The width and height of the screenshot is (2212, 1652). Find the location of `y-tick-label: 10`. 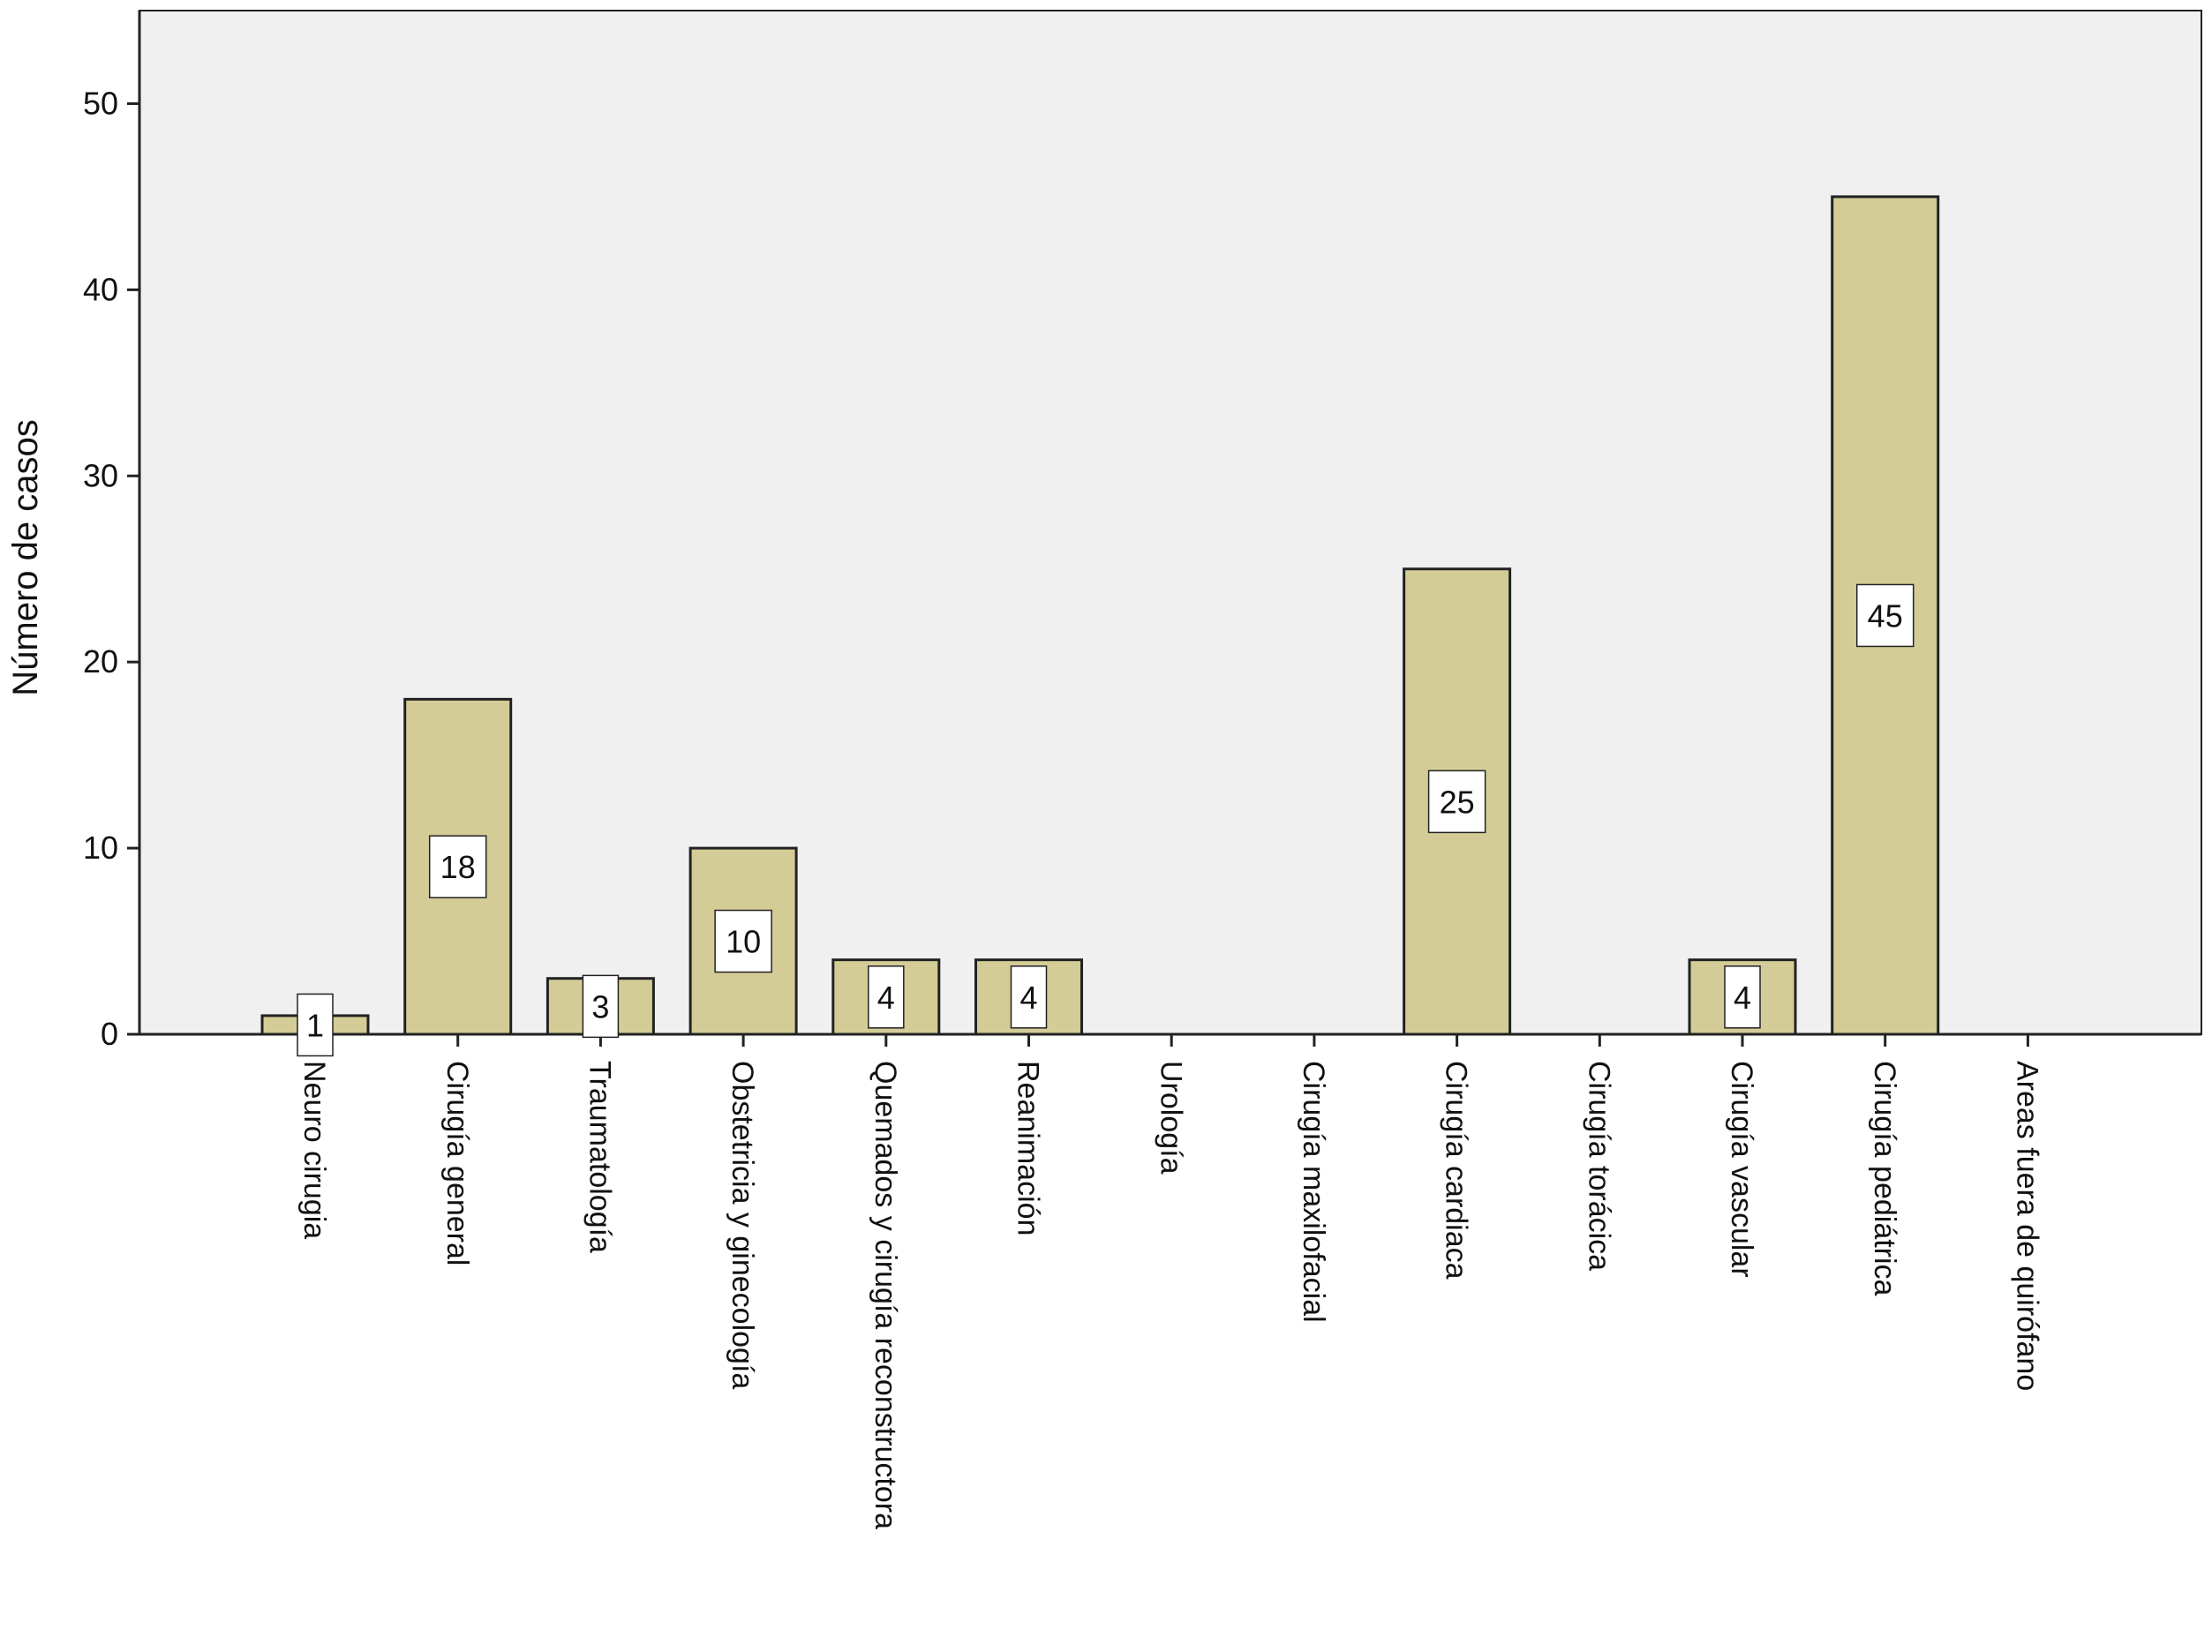

y-tick-label: 10 is located at coordinates (100, 848).